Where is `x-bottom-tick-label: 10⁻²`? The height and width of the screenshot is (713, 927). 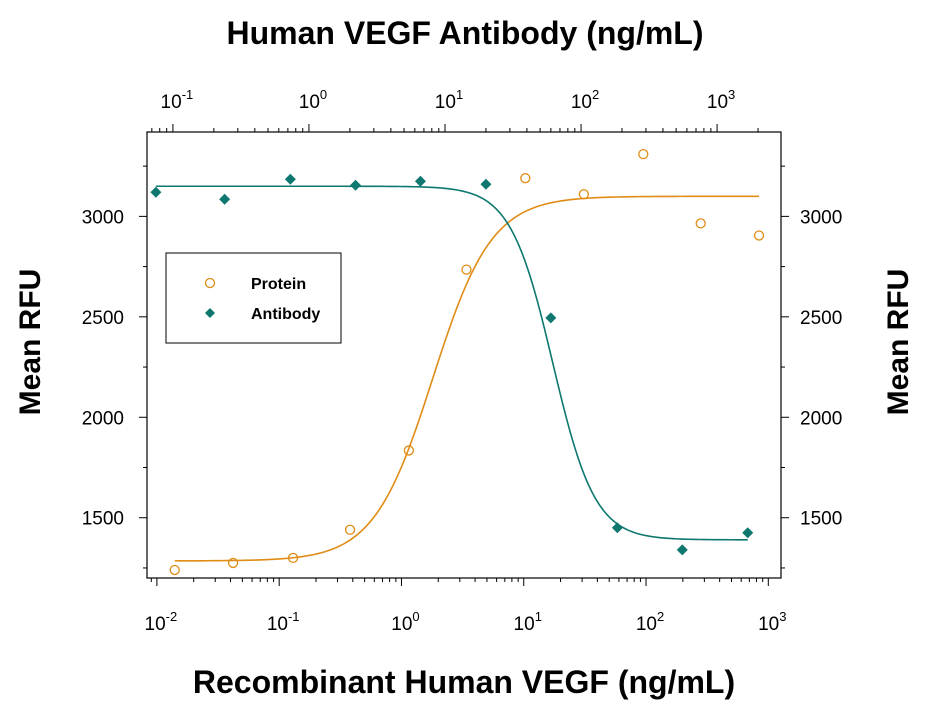
x-bottom-tick-label: 10⁻² is located at coordinates (161, 622).